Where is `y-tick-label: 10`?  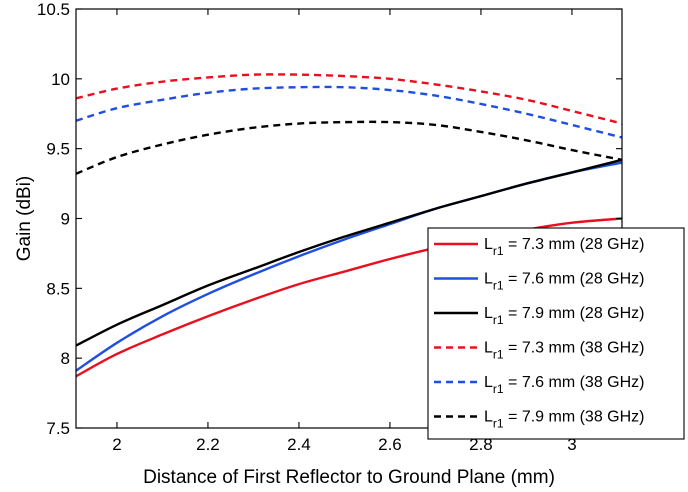 y-tick-label: 10 is located at coordinates (60, 79).